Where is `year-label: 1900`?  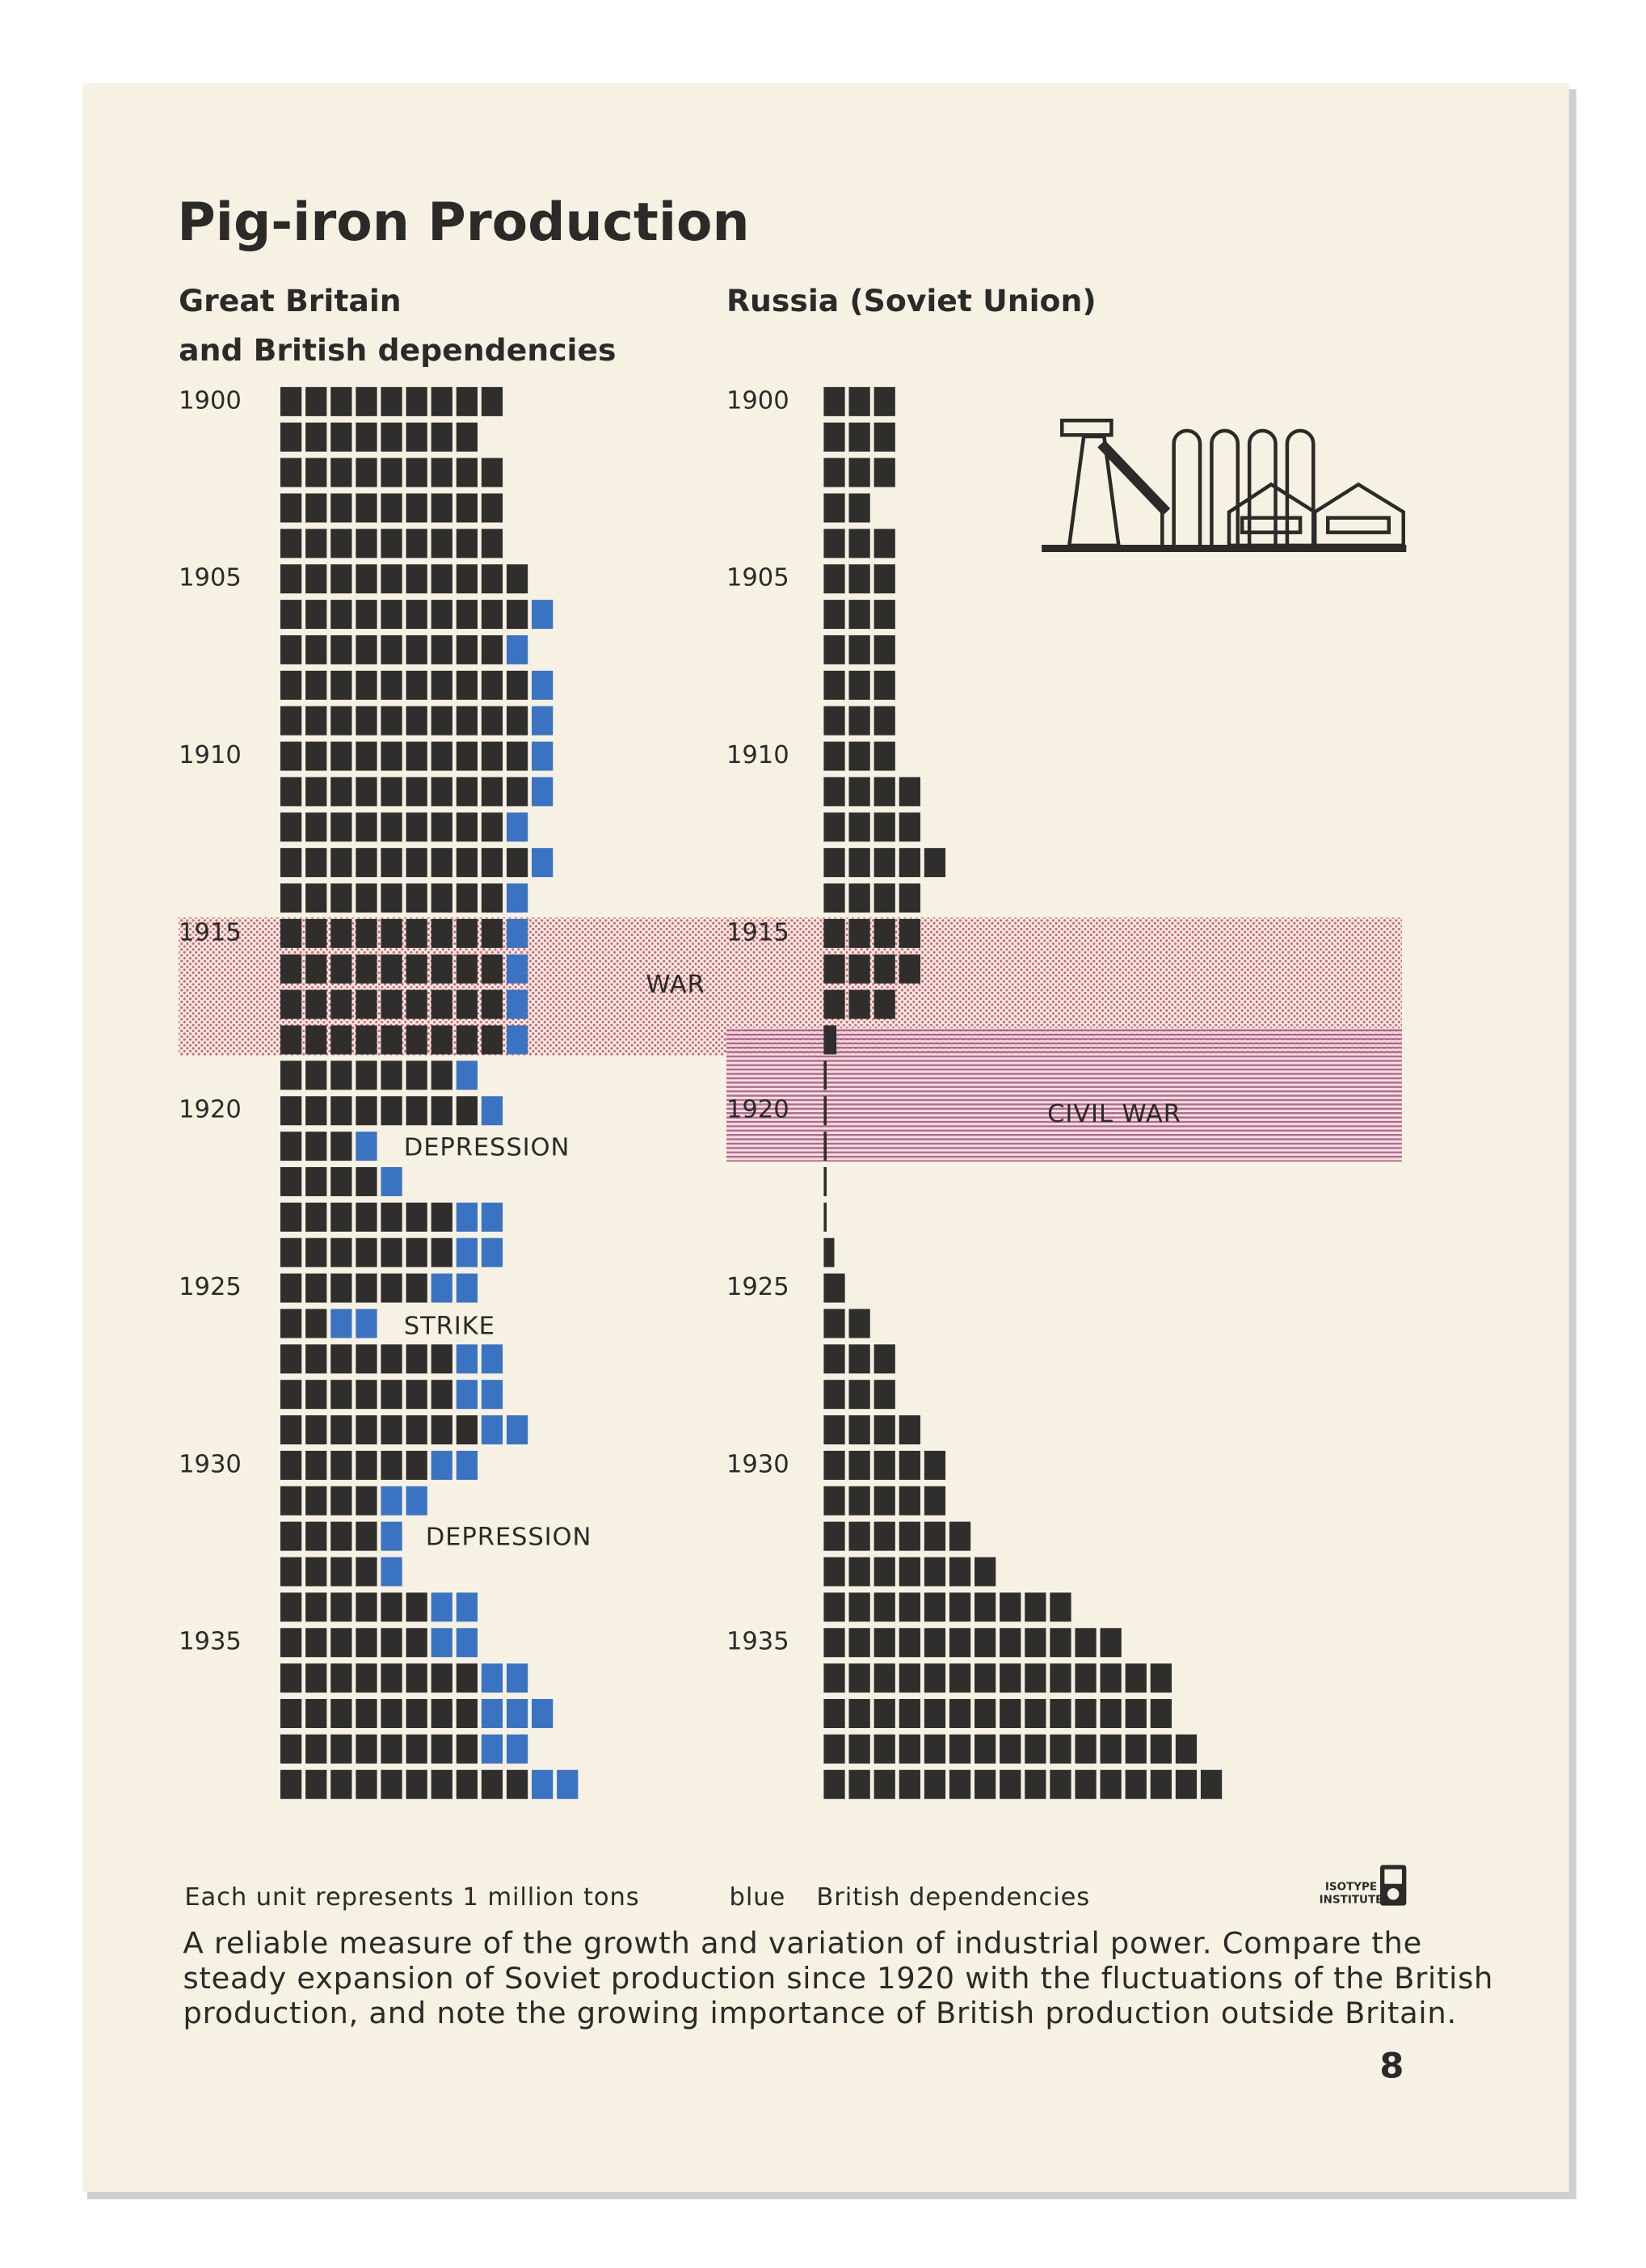 year-label: 1900 is located at coordinates (757, 400).